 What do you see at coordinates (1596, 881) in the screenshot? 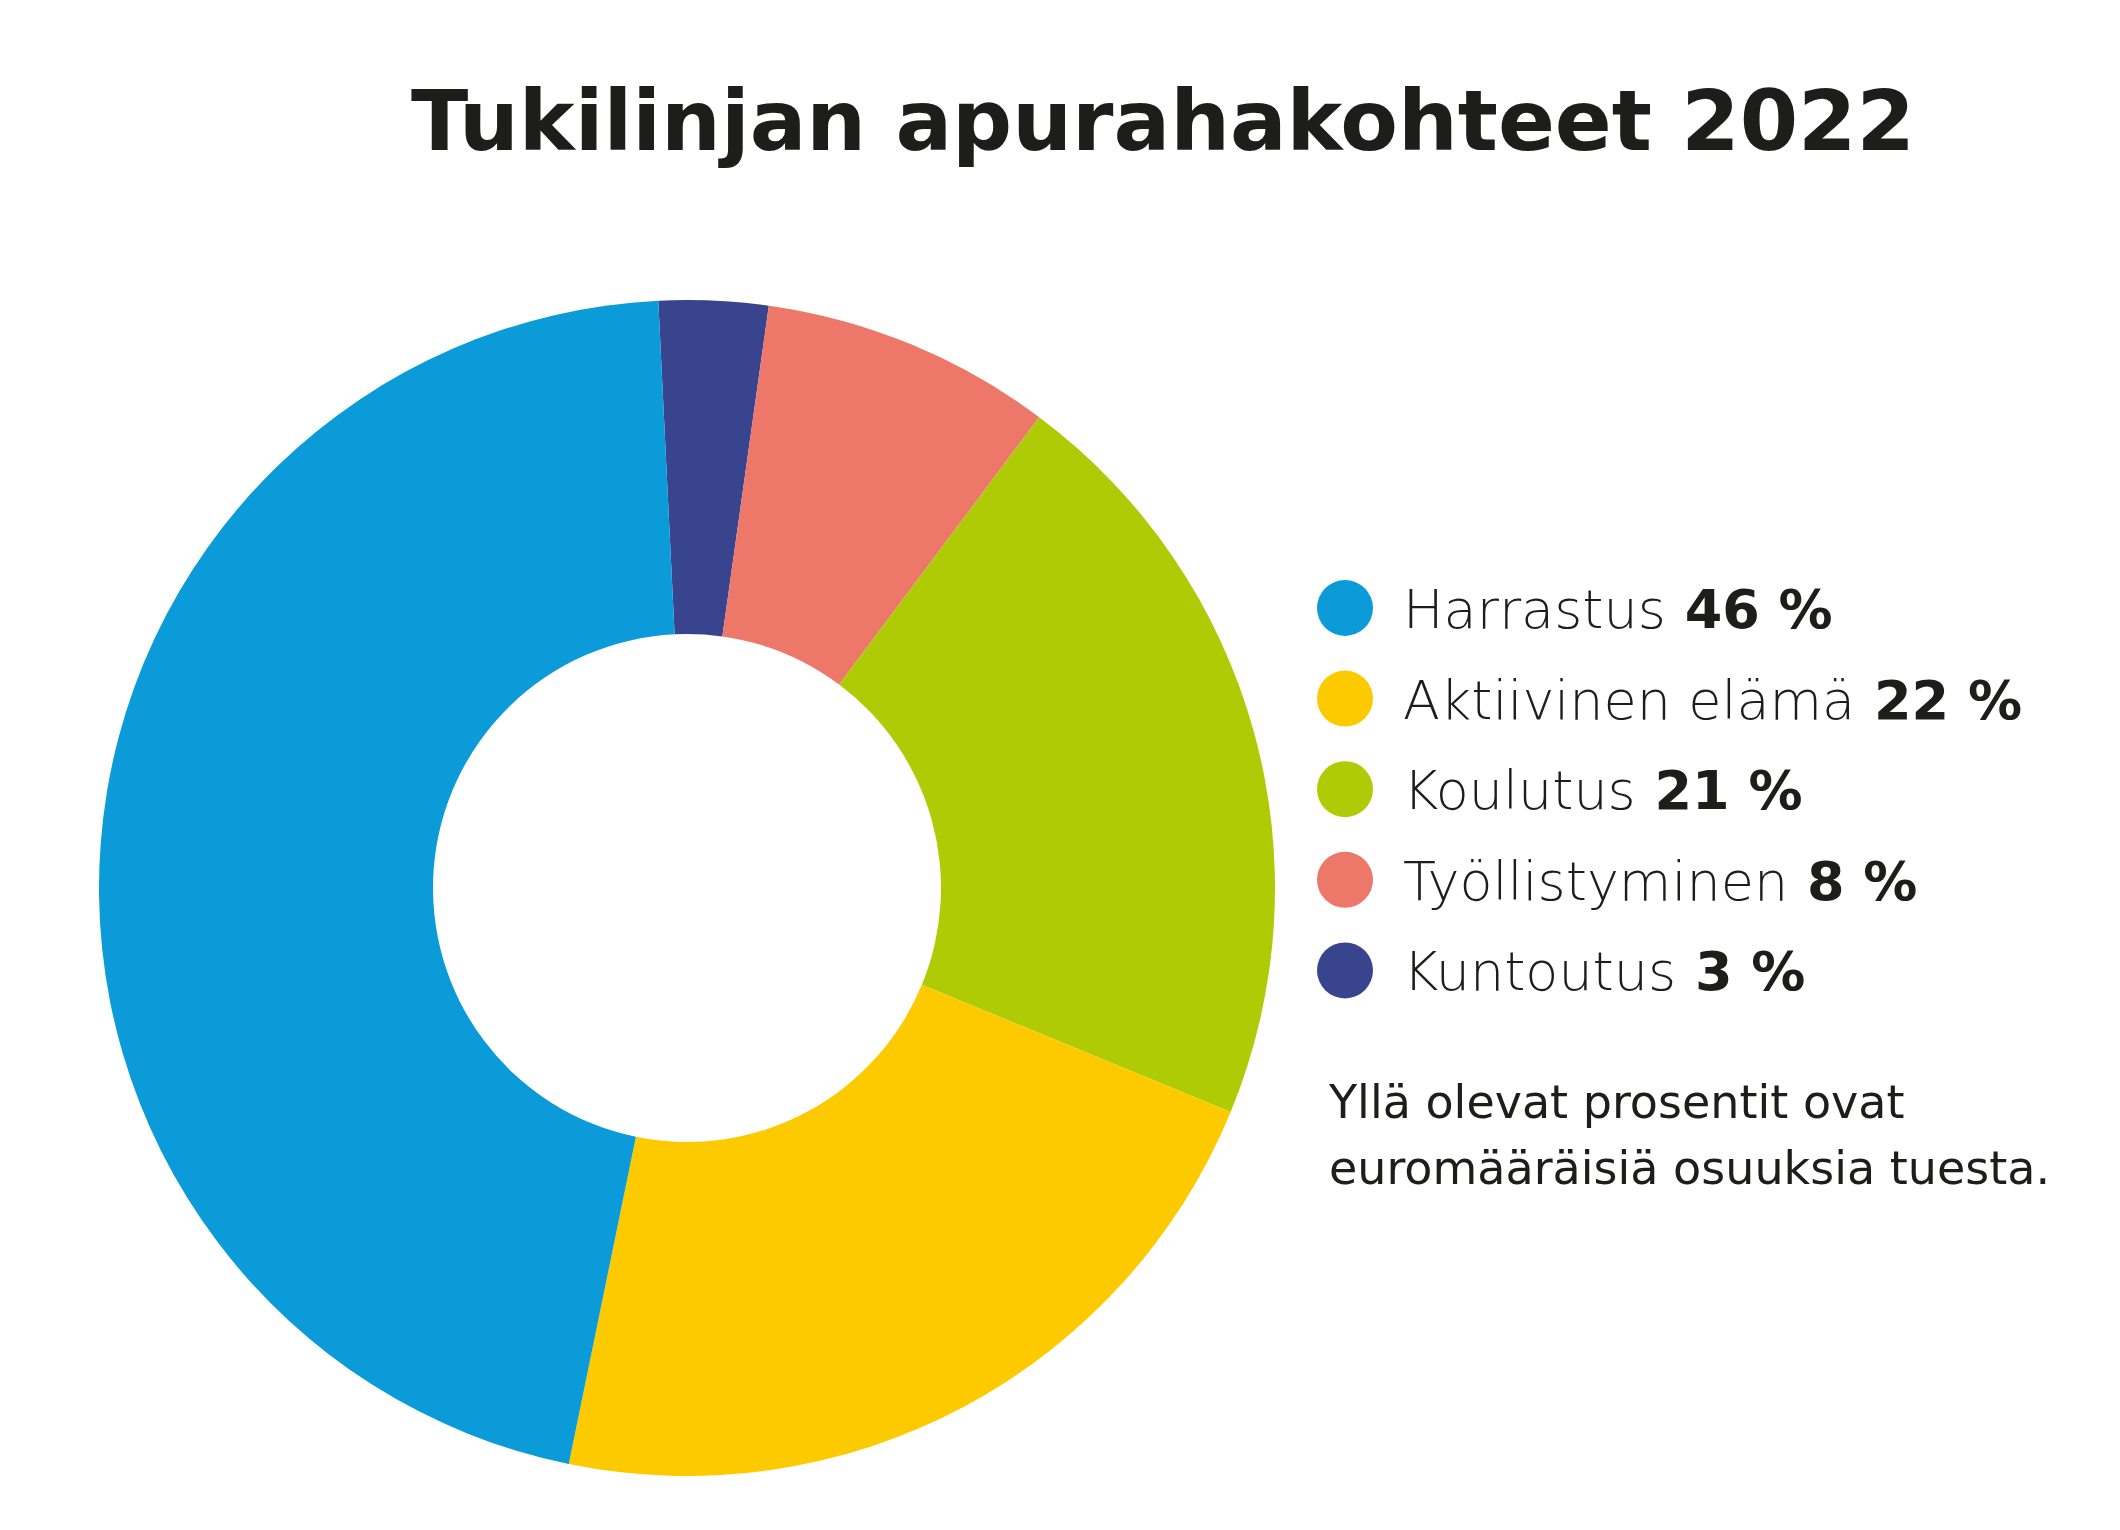
I see `legend-label: Työllistyminen` at bounding box center [1596, 881].